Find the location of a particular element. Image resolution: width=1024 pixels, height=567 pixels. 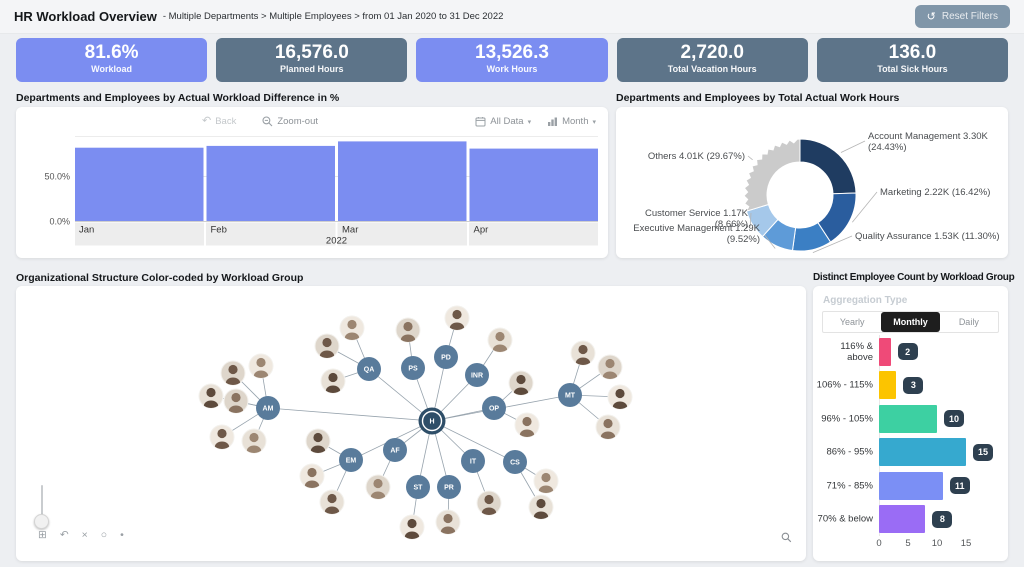

svg-text: H is located at coordinates (431, 422).